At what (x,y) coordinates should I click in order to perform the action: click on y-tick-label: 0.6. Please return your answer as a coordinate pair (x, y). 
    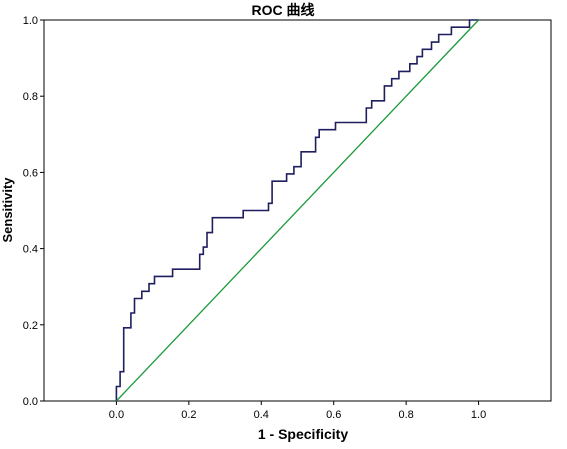
    Looking at the image, I should click on (30, 173).